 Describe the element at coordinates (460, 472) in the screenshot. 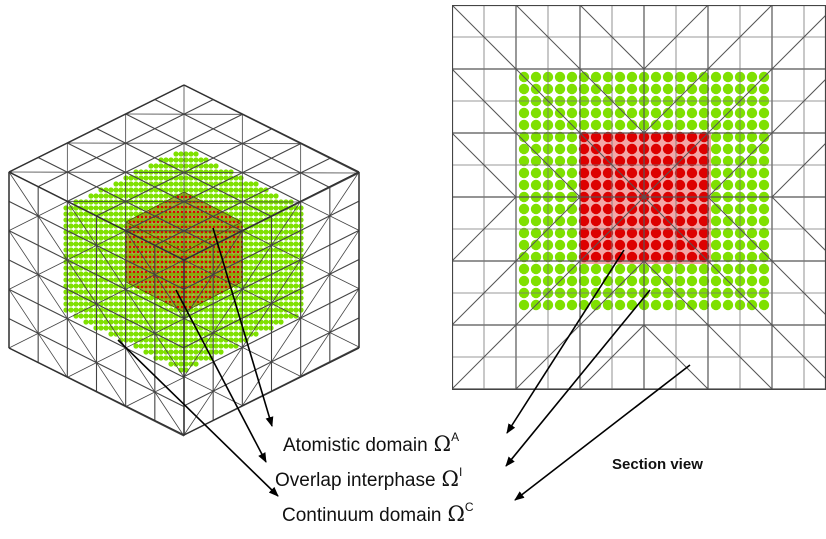

I see `superscript: I` at that location.